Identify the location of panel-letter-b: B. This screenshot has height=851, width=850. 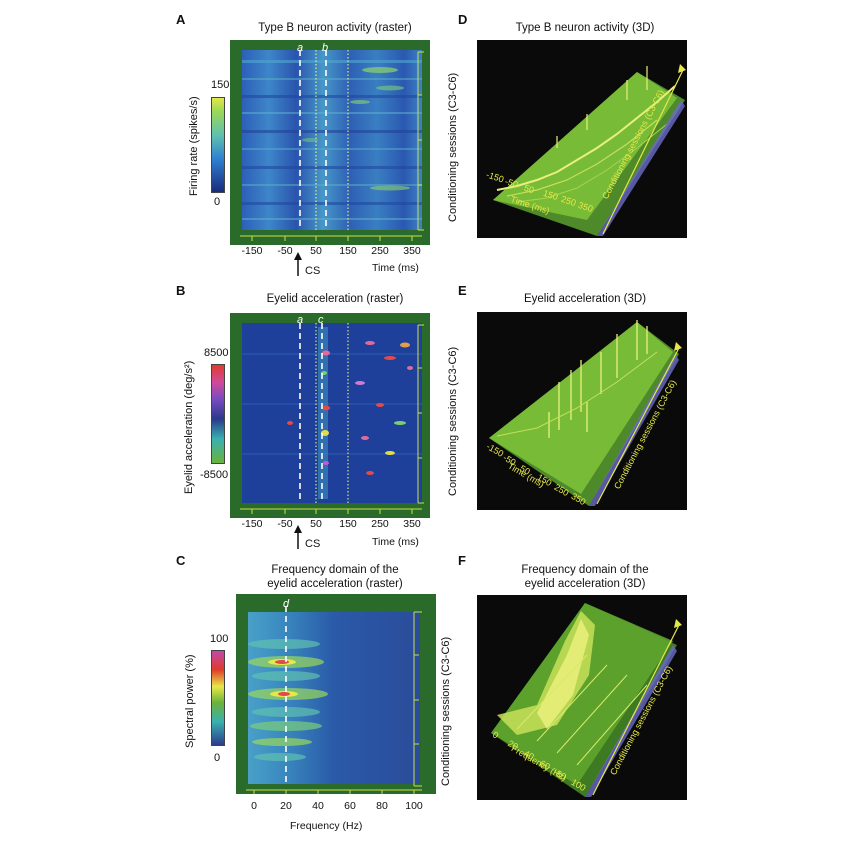
(181, 290).